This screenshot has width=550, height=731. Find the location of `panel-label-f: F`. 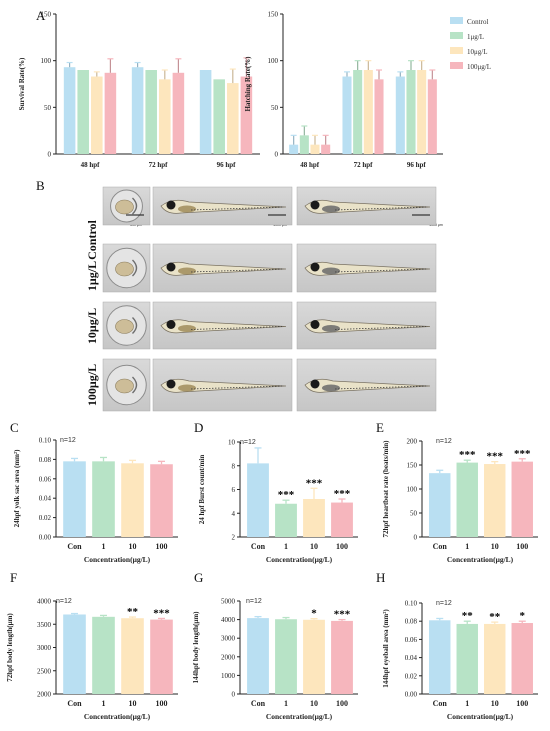

panel-label-f: F is located at coordinates (13, 577).